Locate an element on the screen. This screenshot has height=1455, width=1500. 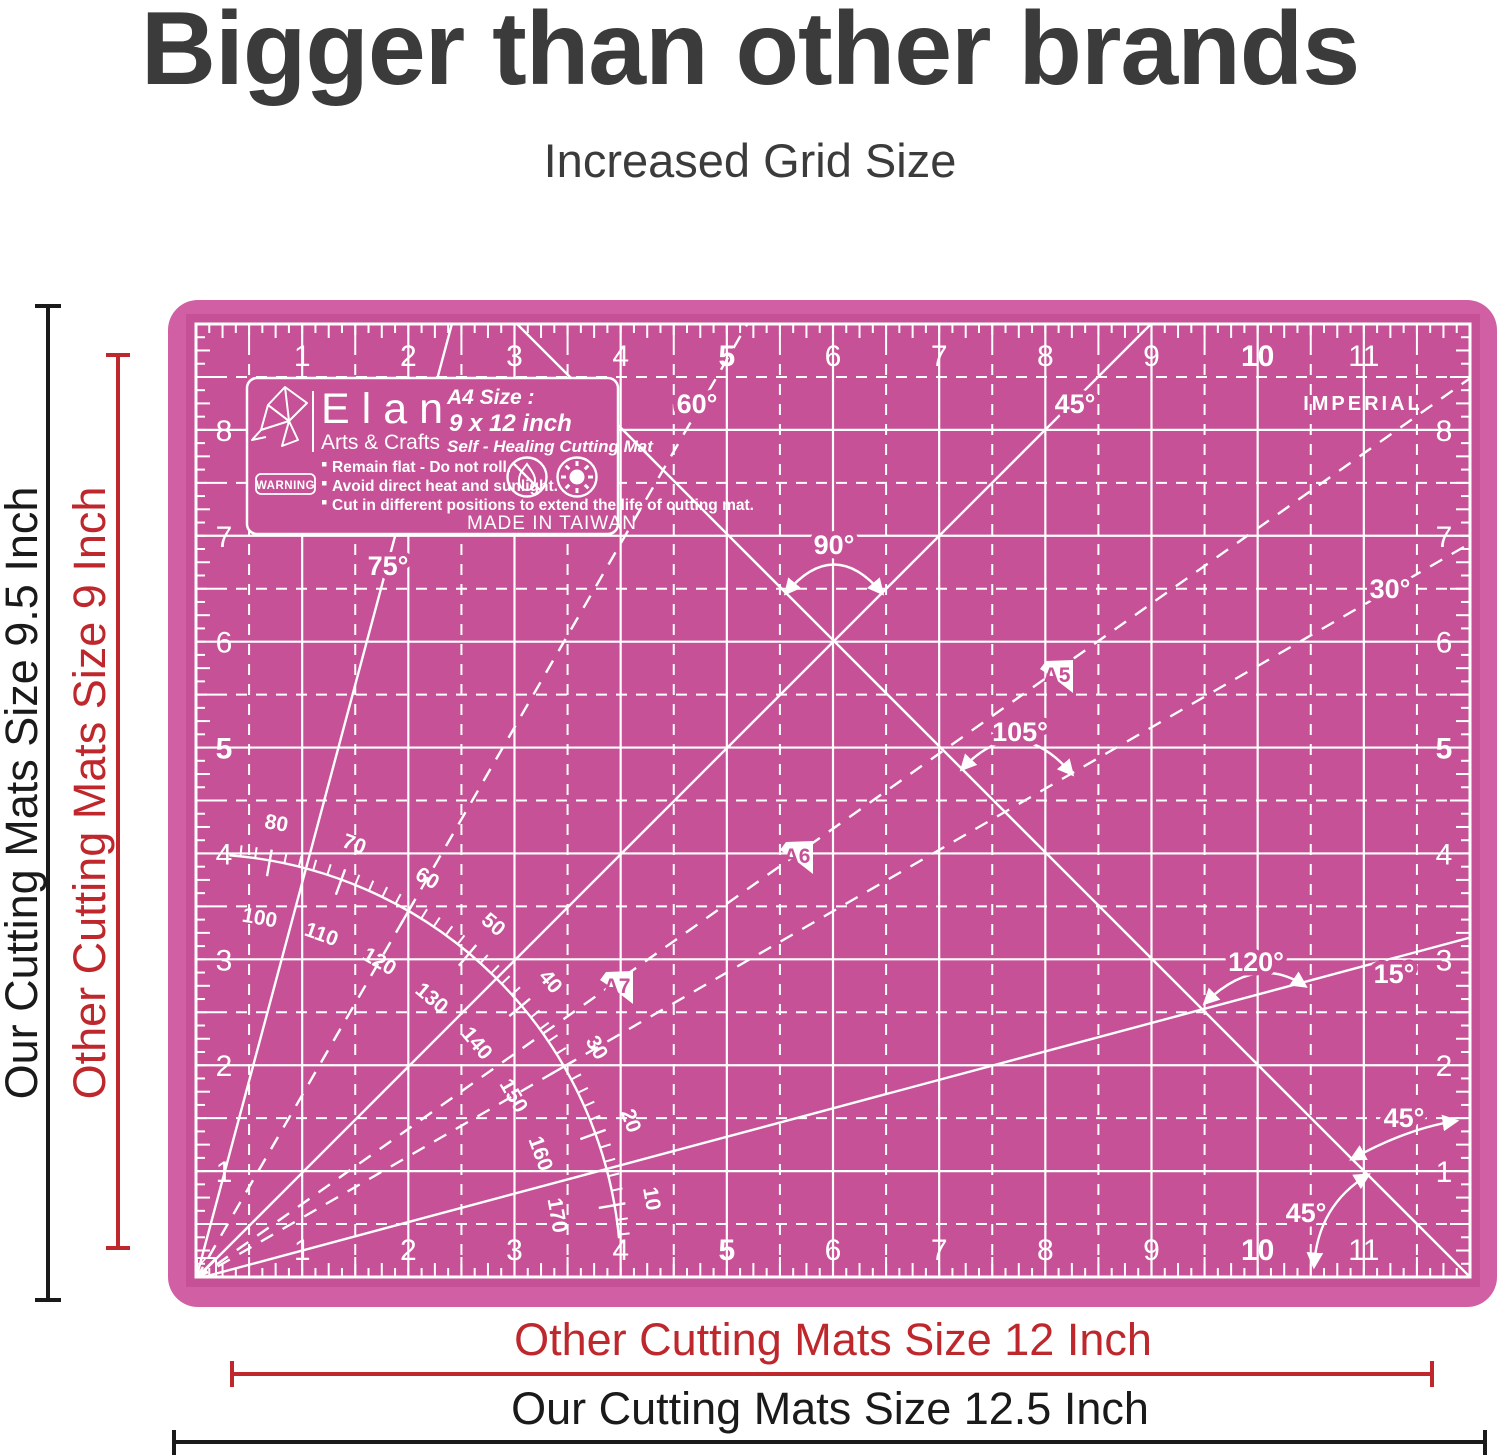
paper-size-label: A7 is located at coordinates (617, 986).